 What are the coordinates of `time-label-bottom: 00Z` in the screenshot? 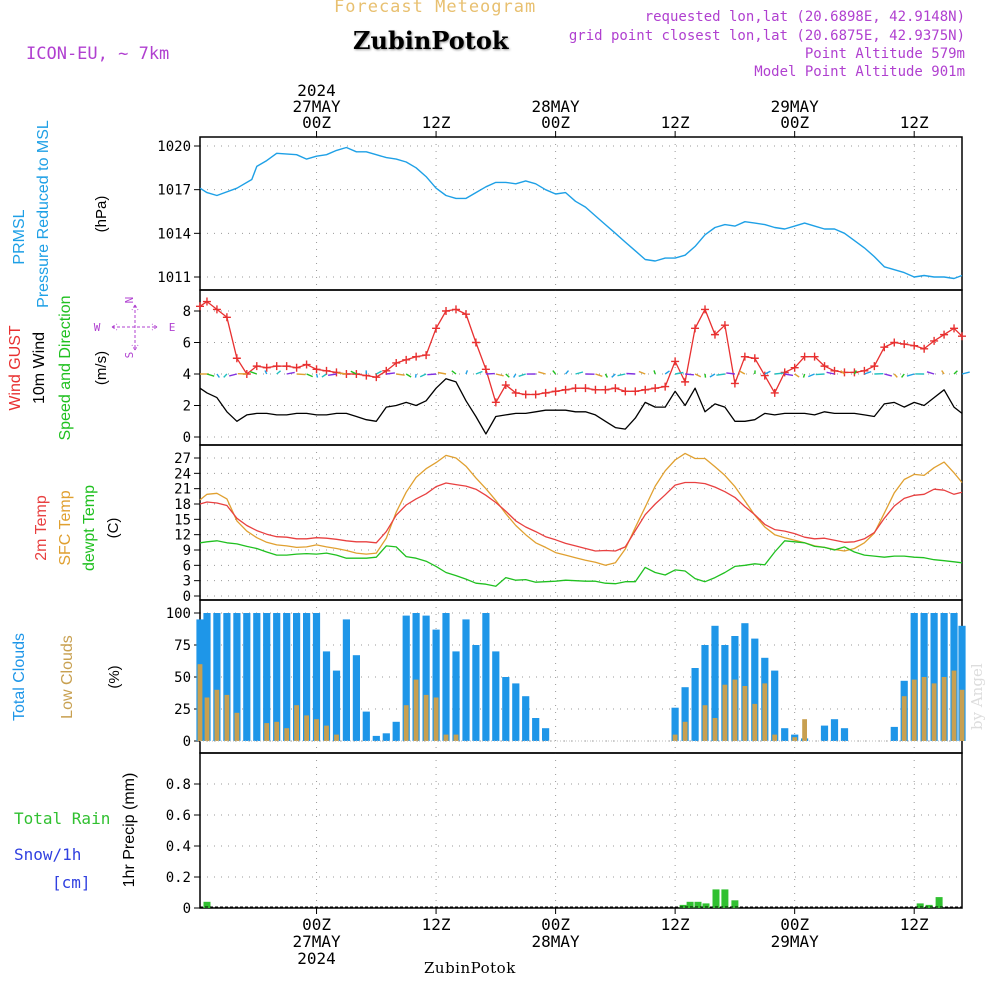 It's located at (555, 924).